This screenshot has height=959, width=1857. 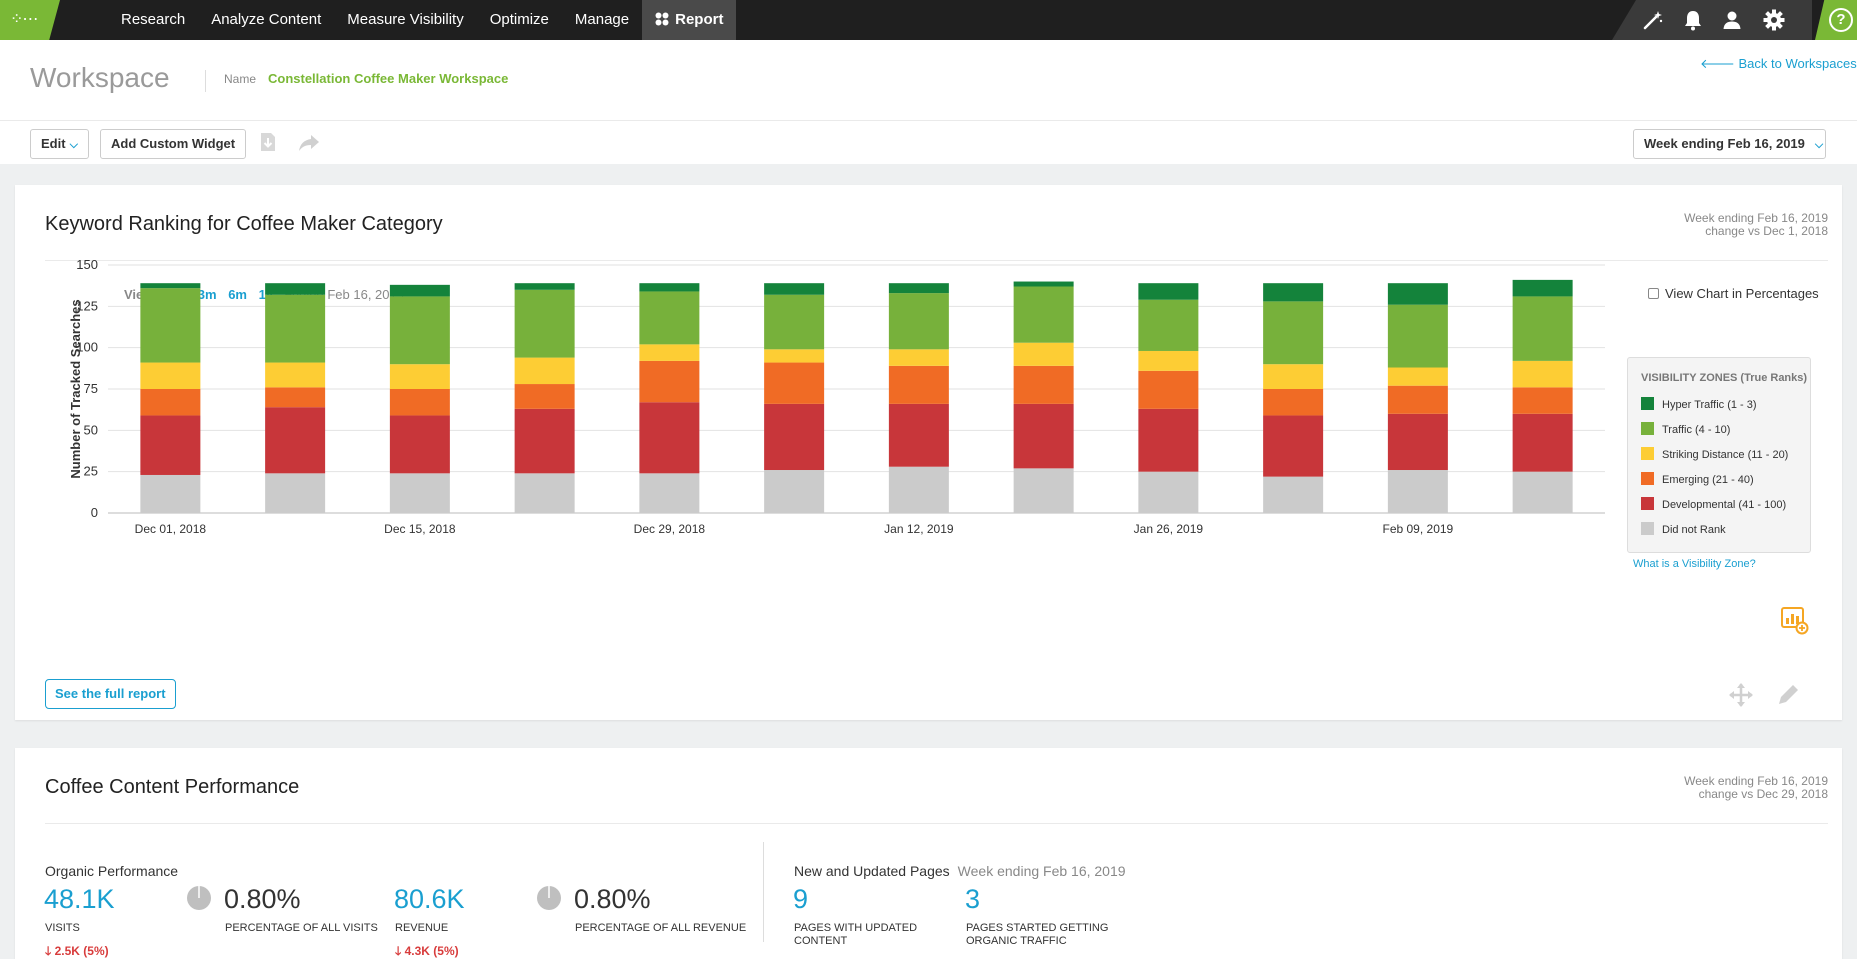 I want to click on visits-change: 🡓 2.5K (5%), so click(x=77, y=950).